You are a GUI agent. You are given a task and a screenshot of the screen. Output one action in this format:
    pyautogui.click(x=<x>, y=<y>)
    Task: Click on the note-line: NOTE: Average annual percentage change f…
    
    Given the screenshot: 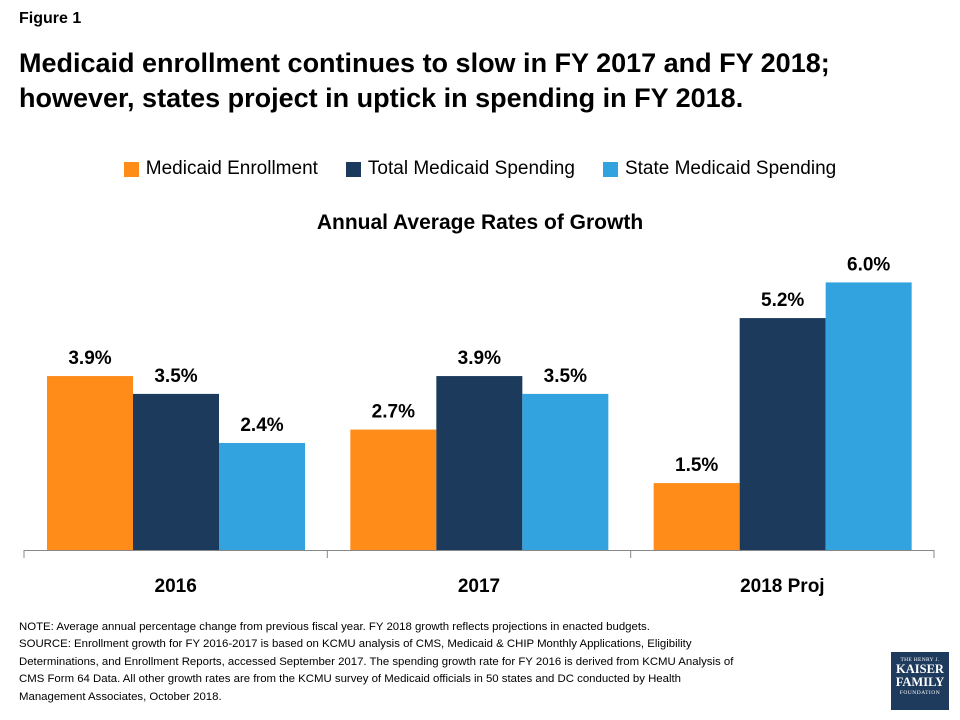 What is the action you would take?
    pyautogui.click(x=334, y=627)
    